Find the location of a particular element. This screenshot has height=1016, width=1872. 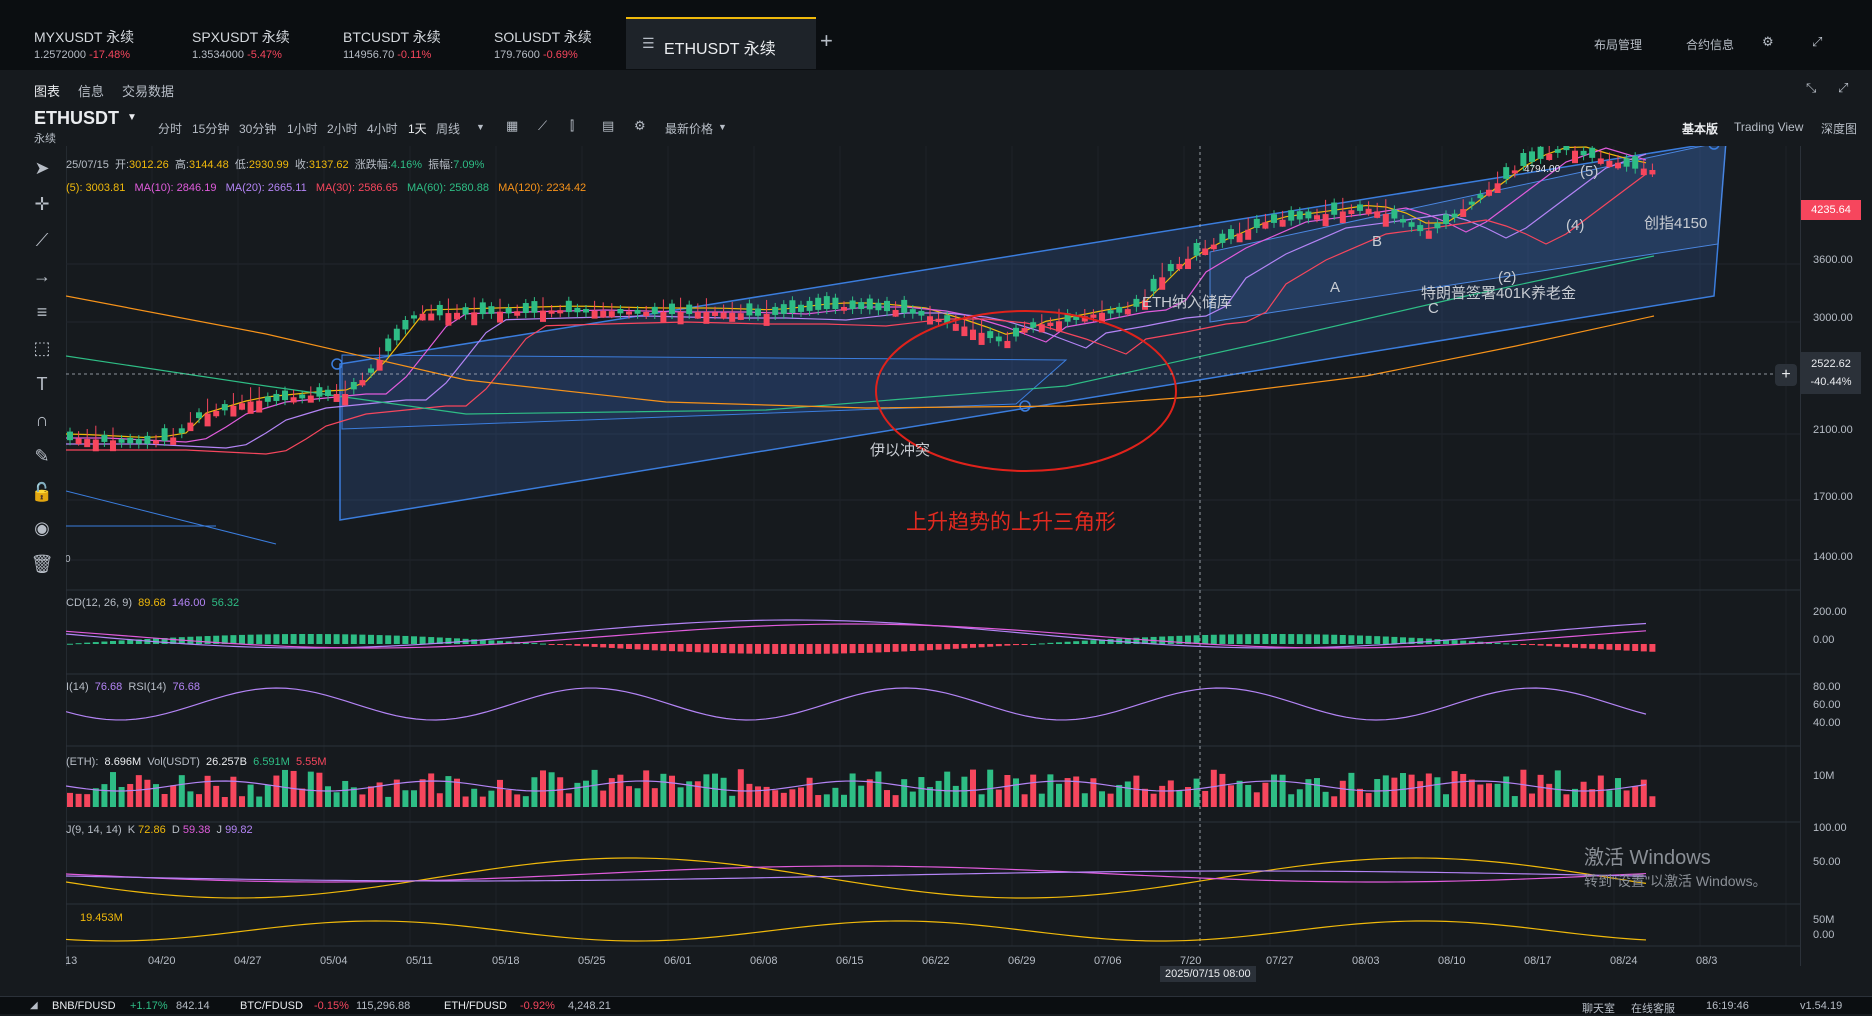

rsi-info: I(14) 76.68 RSI(14) 76.68 is located at coordinates (133, 687).